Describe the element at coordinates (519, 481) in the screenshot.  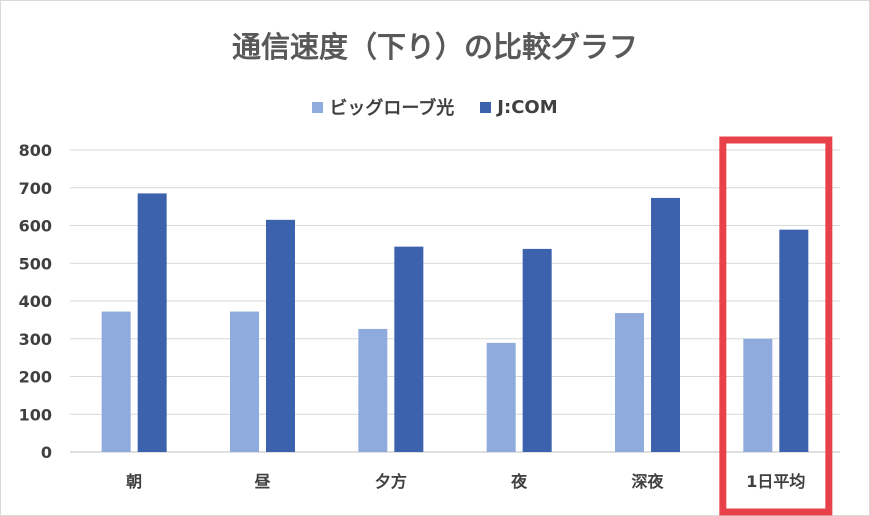
I see `x-category-label: 夜` at that location.